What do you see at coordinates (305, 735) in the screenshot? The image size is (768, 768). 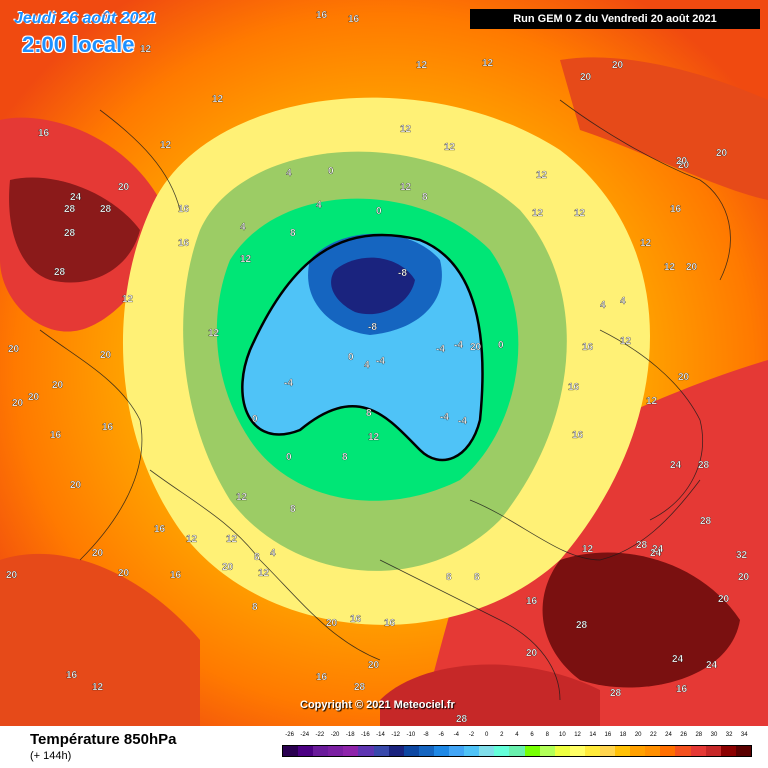 I see `scale-label: -24` at bounding box center [305, 735].